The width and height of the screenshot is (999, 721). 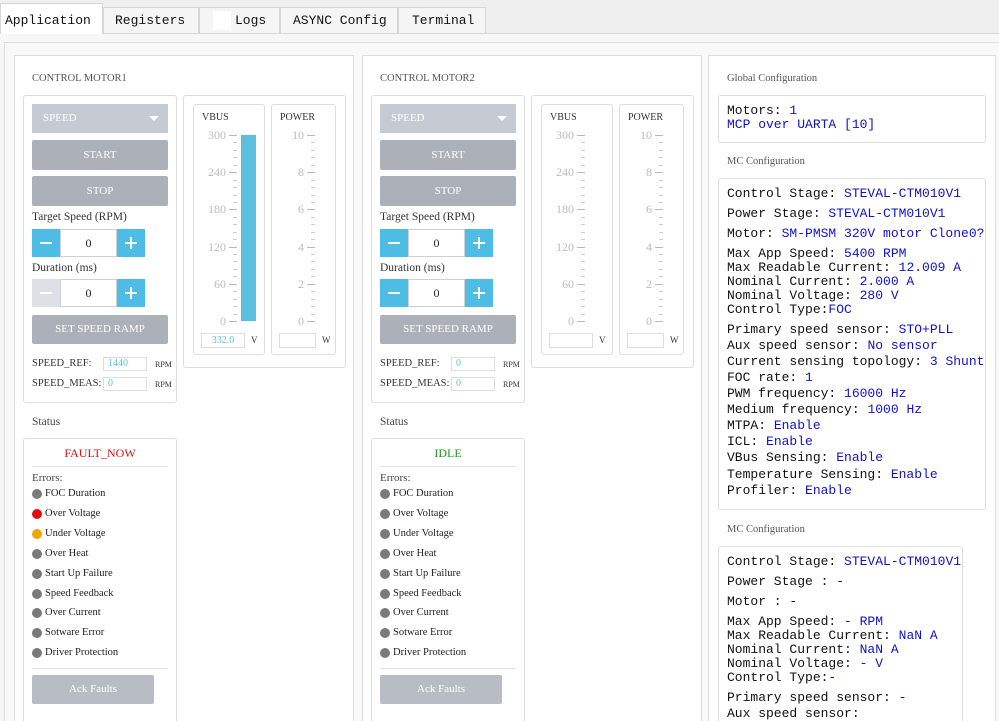 I want to click on gauge-tick-label: 0, so click(x=571, y=321).